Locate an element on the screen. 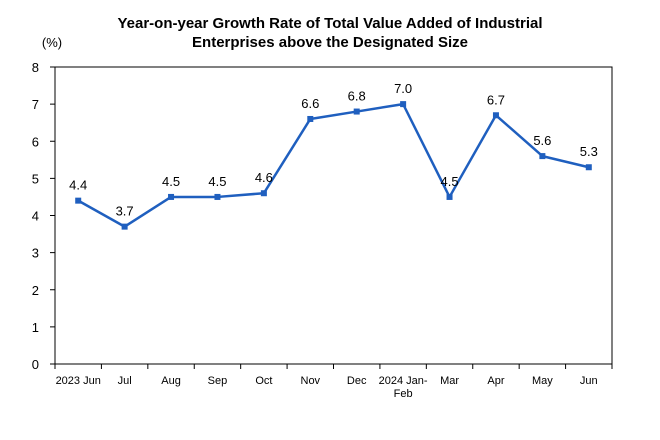  x-tick-label: Nov is located at coordinates (311, 381).